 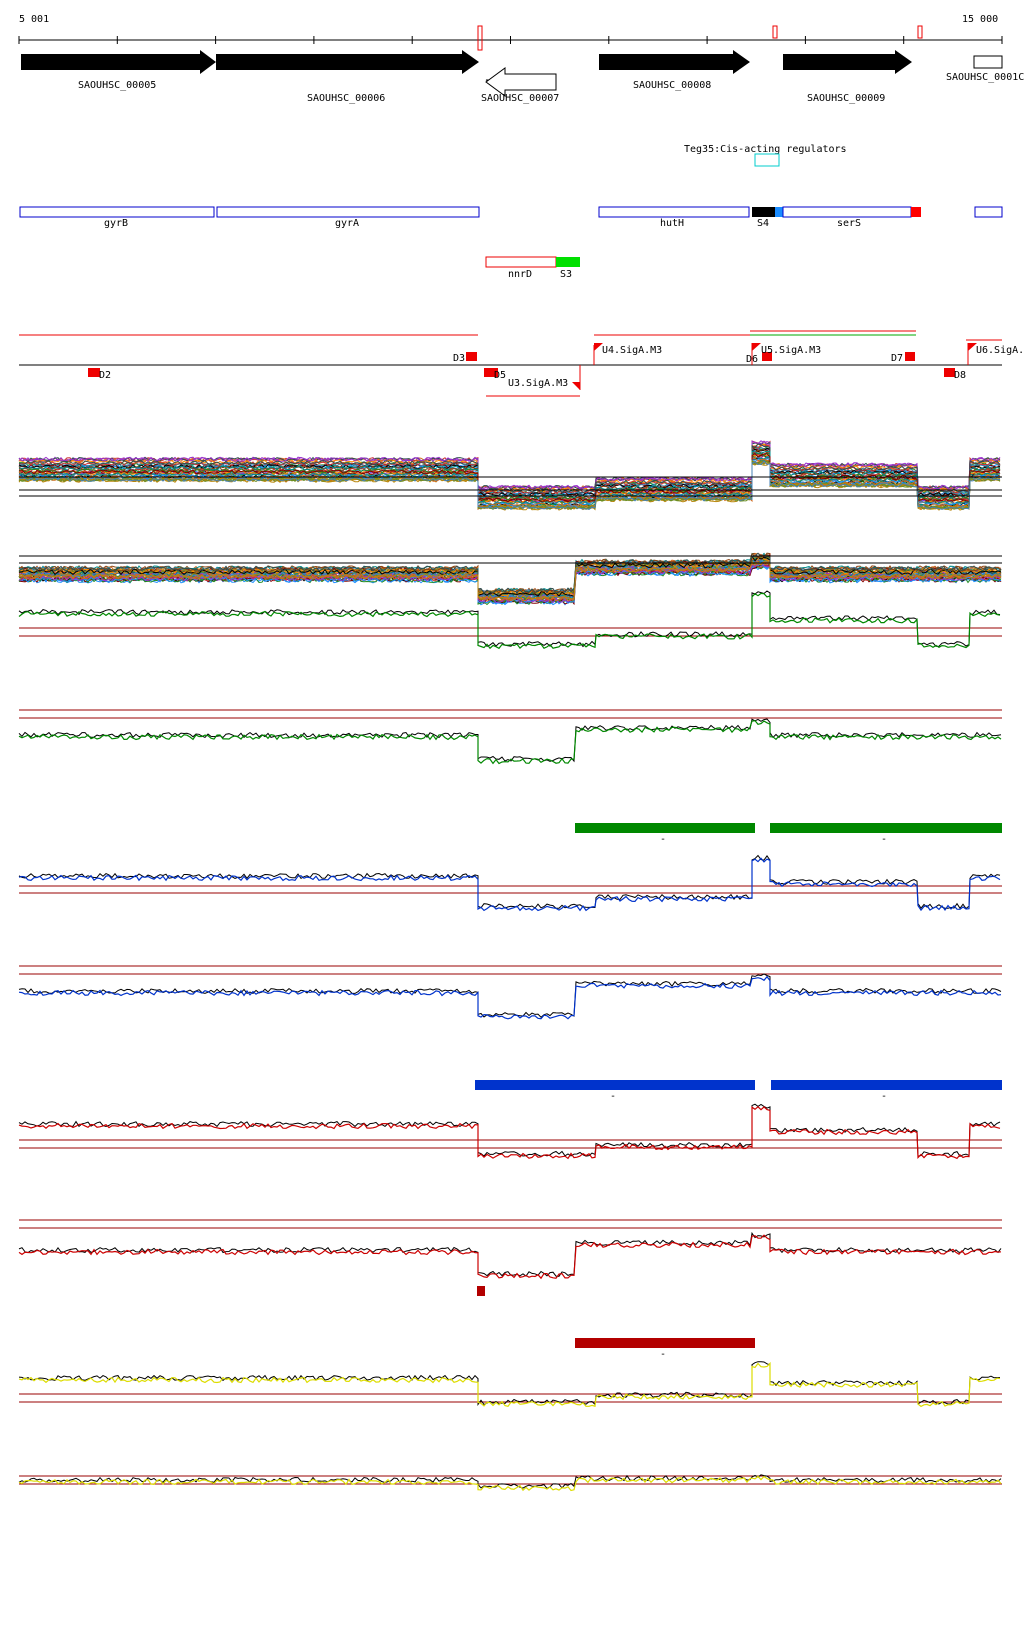 I want to click on ruler-end-label: 15 000, so click(x=980, y=19).